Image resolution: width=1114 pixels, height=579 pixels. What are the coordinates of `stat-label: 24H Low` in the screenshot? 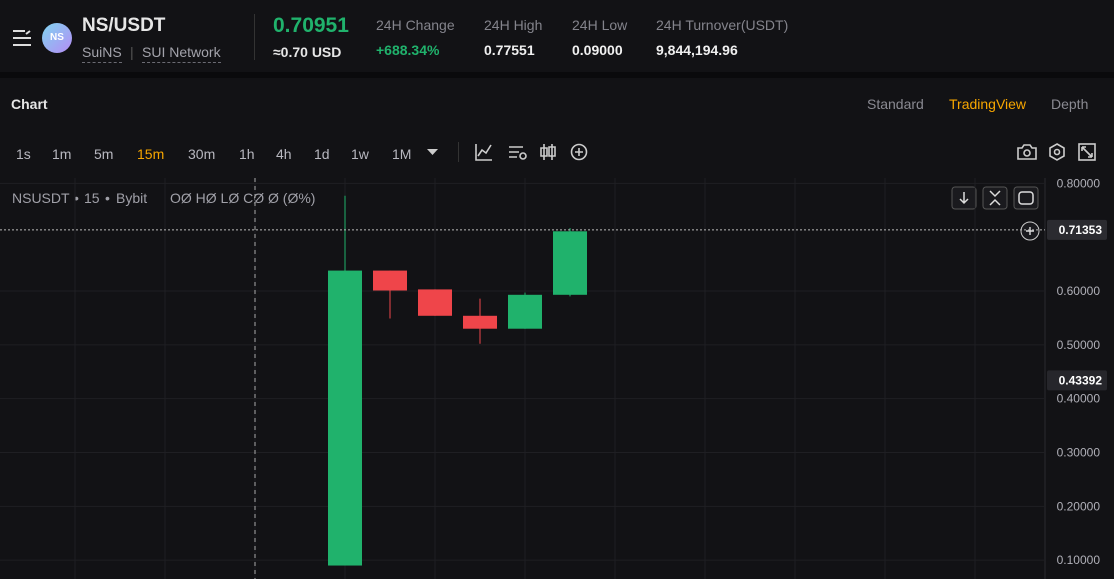 It's located at (600, 25).